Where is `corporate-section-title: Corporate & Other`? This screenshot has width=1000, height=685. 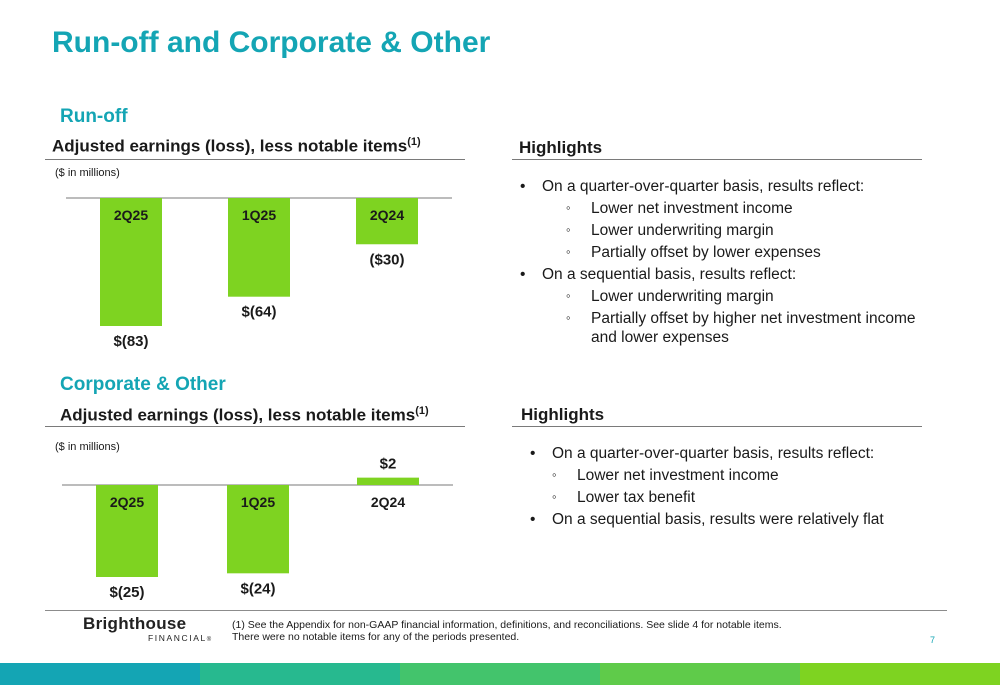
corporate-section-title: Corporate & Other is located at coordinates (143, 384).